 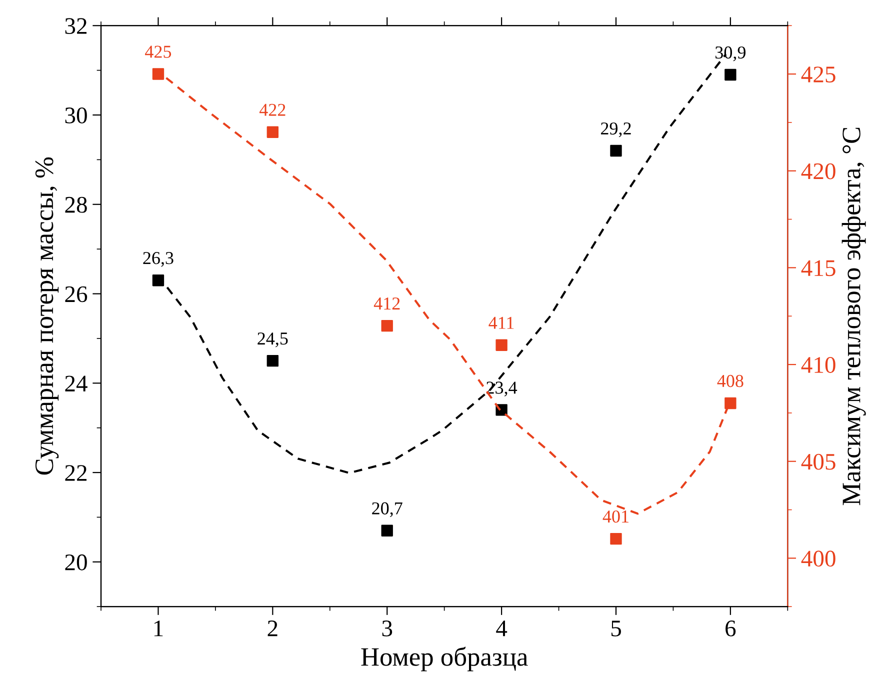 I want to click on x-tick-label: 5, so click(x=616, y=628).